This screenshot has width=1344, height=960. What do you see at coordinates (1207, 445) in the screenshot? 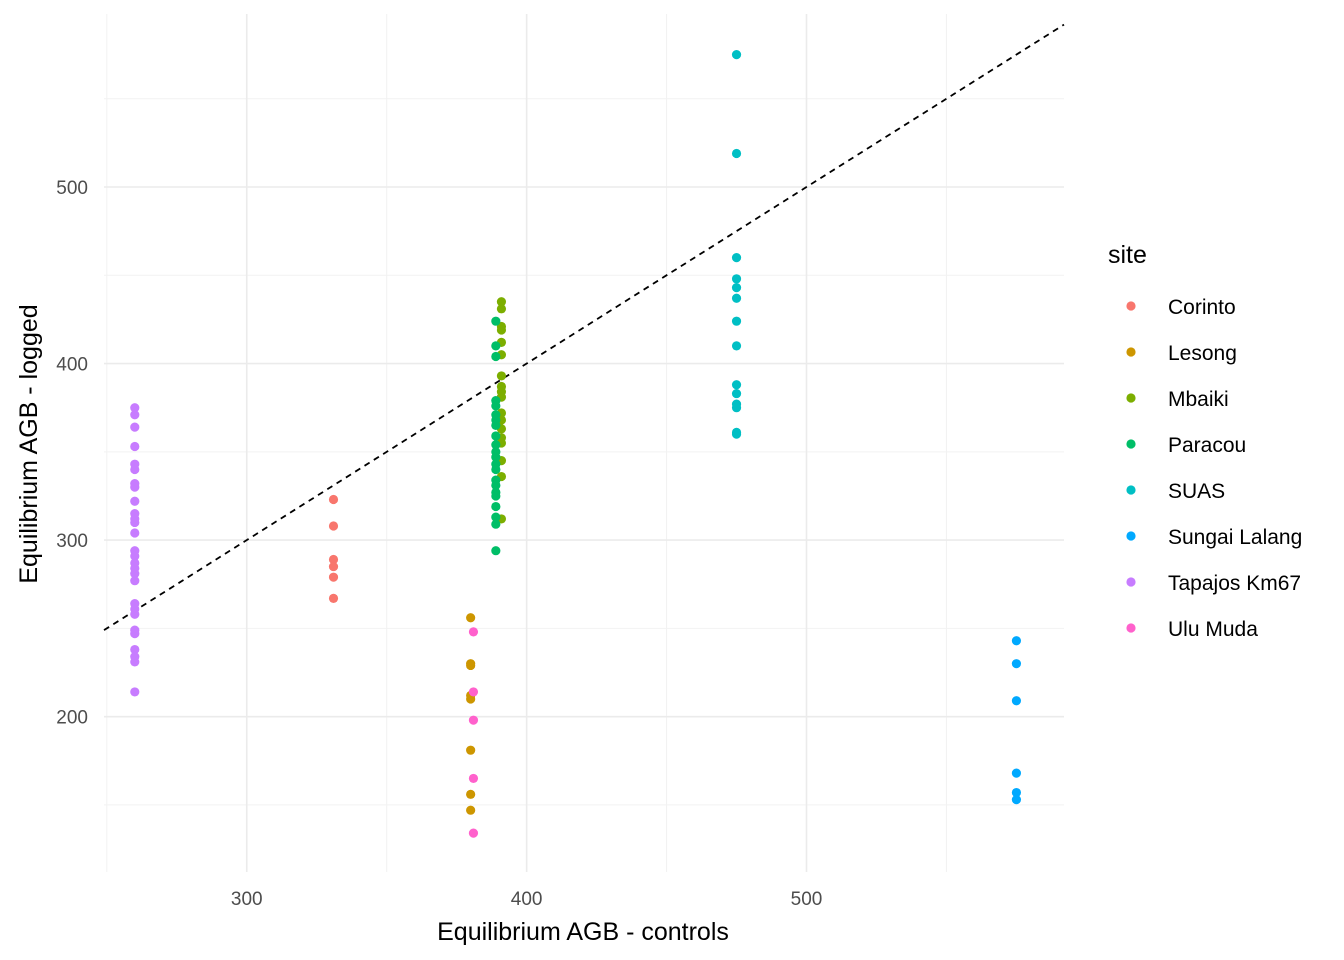
I see `legend-label: Paracou` at bounding box center [1207, 445].